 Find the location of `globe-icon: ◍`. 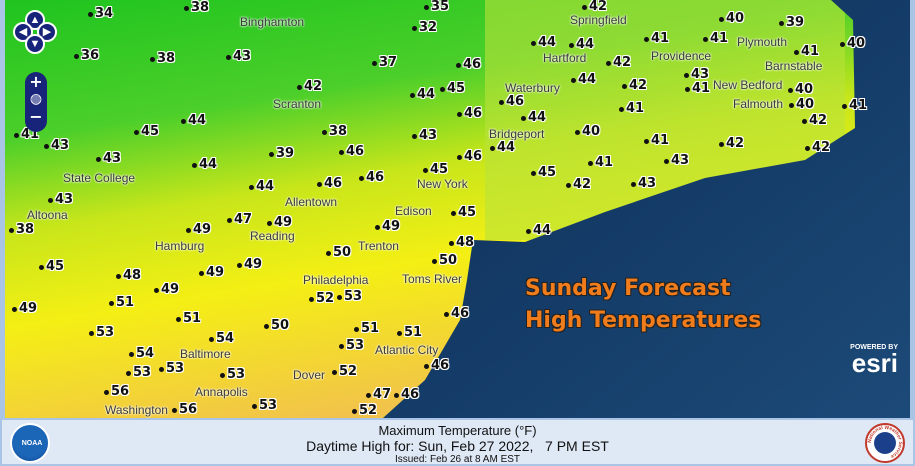

globe-icon: ◍ is located at coordinates (36, 99).